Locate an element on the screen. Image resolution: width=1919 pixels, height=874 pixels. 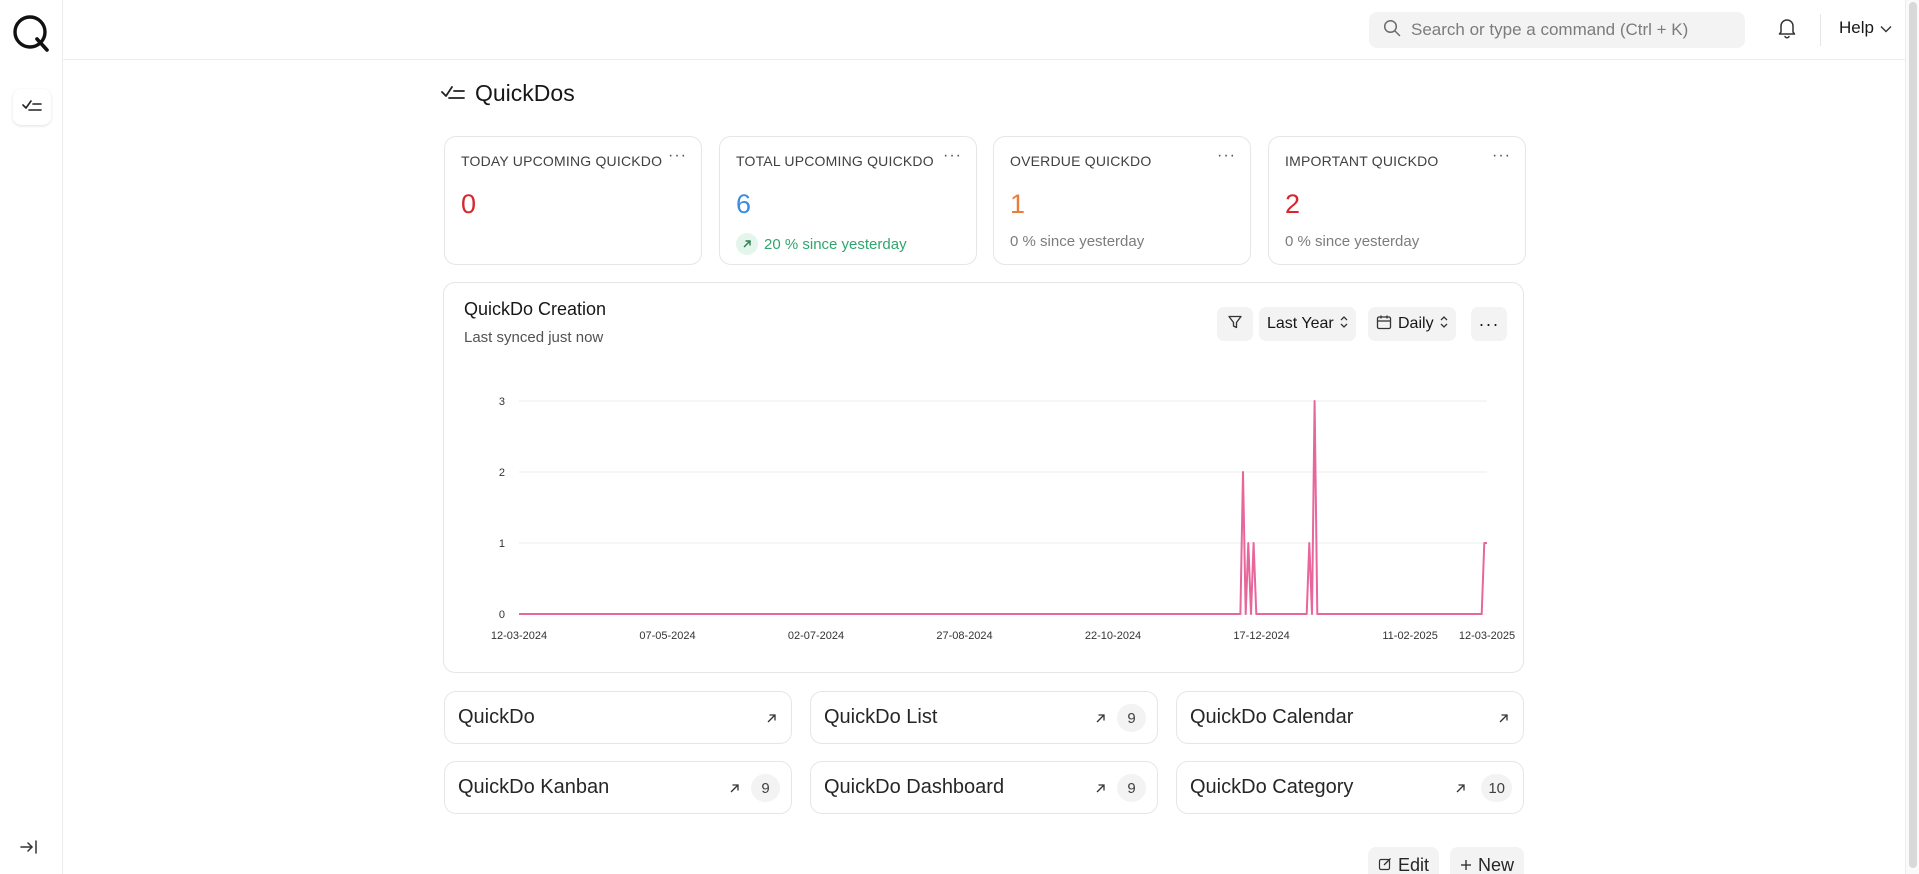
y-tick-label: 1 is located at coordinates (502, 544).